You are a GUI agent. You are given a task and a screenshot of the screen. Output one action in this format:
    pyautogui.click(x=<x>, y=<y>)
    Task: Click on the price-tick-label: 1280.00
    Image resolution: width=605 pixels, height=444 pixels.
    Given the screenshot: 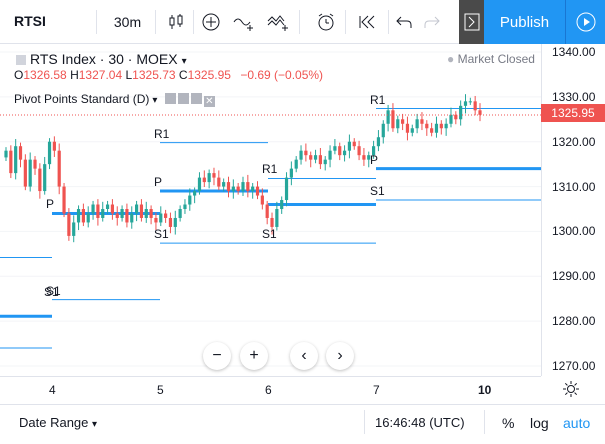 What is the action you would take?
    pyautogui.click(x=574, y=321)
    